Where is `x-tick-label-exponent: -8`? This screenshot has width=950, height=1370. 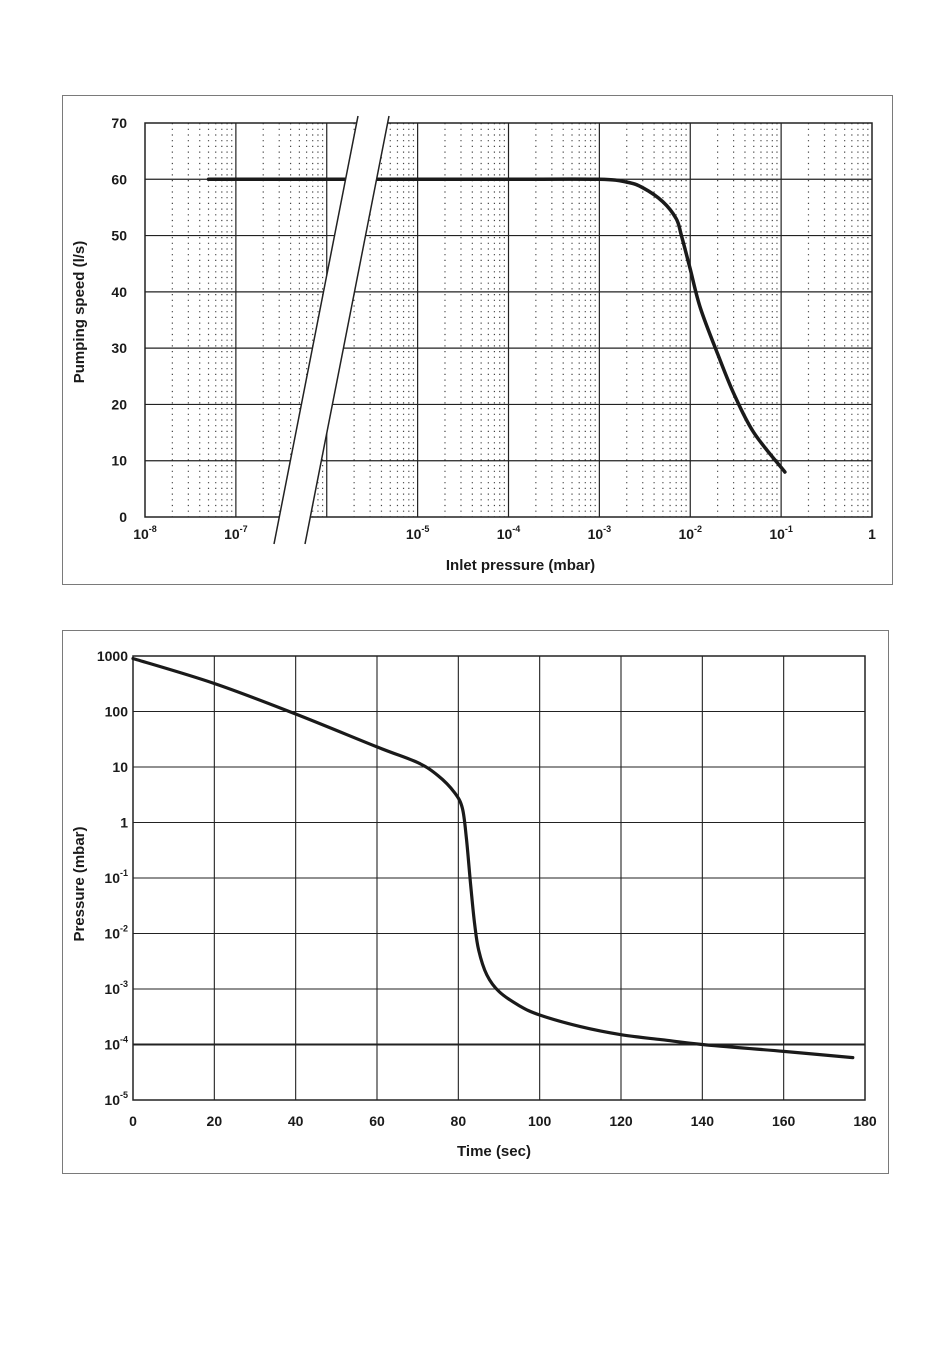 x-tick-label-exponent: -8 is located at coordinates (153, 529).